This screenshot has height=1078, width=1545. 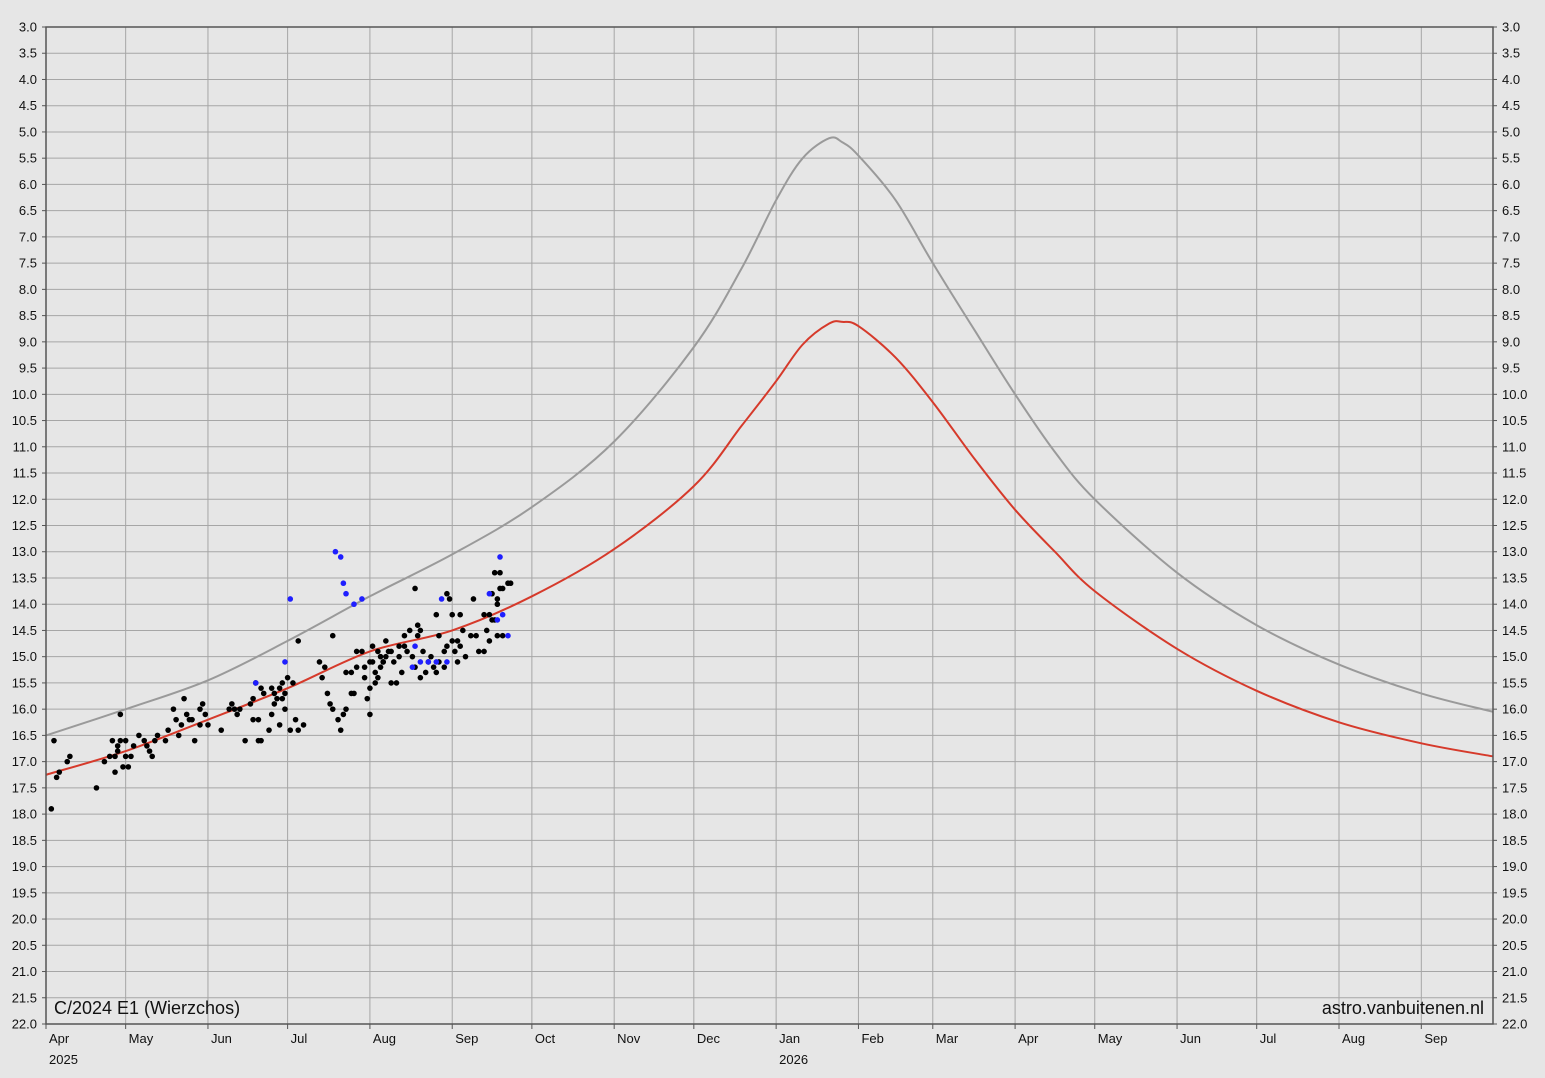 What do you see at coordinates (28, 131) in the screenshot?
I see `y-tick-label: 5.0` at bounding box center [28, 131].